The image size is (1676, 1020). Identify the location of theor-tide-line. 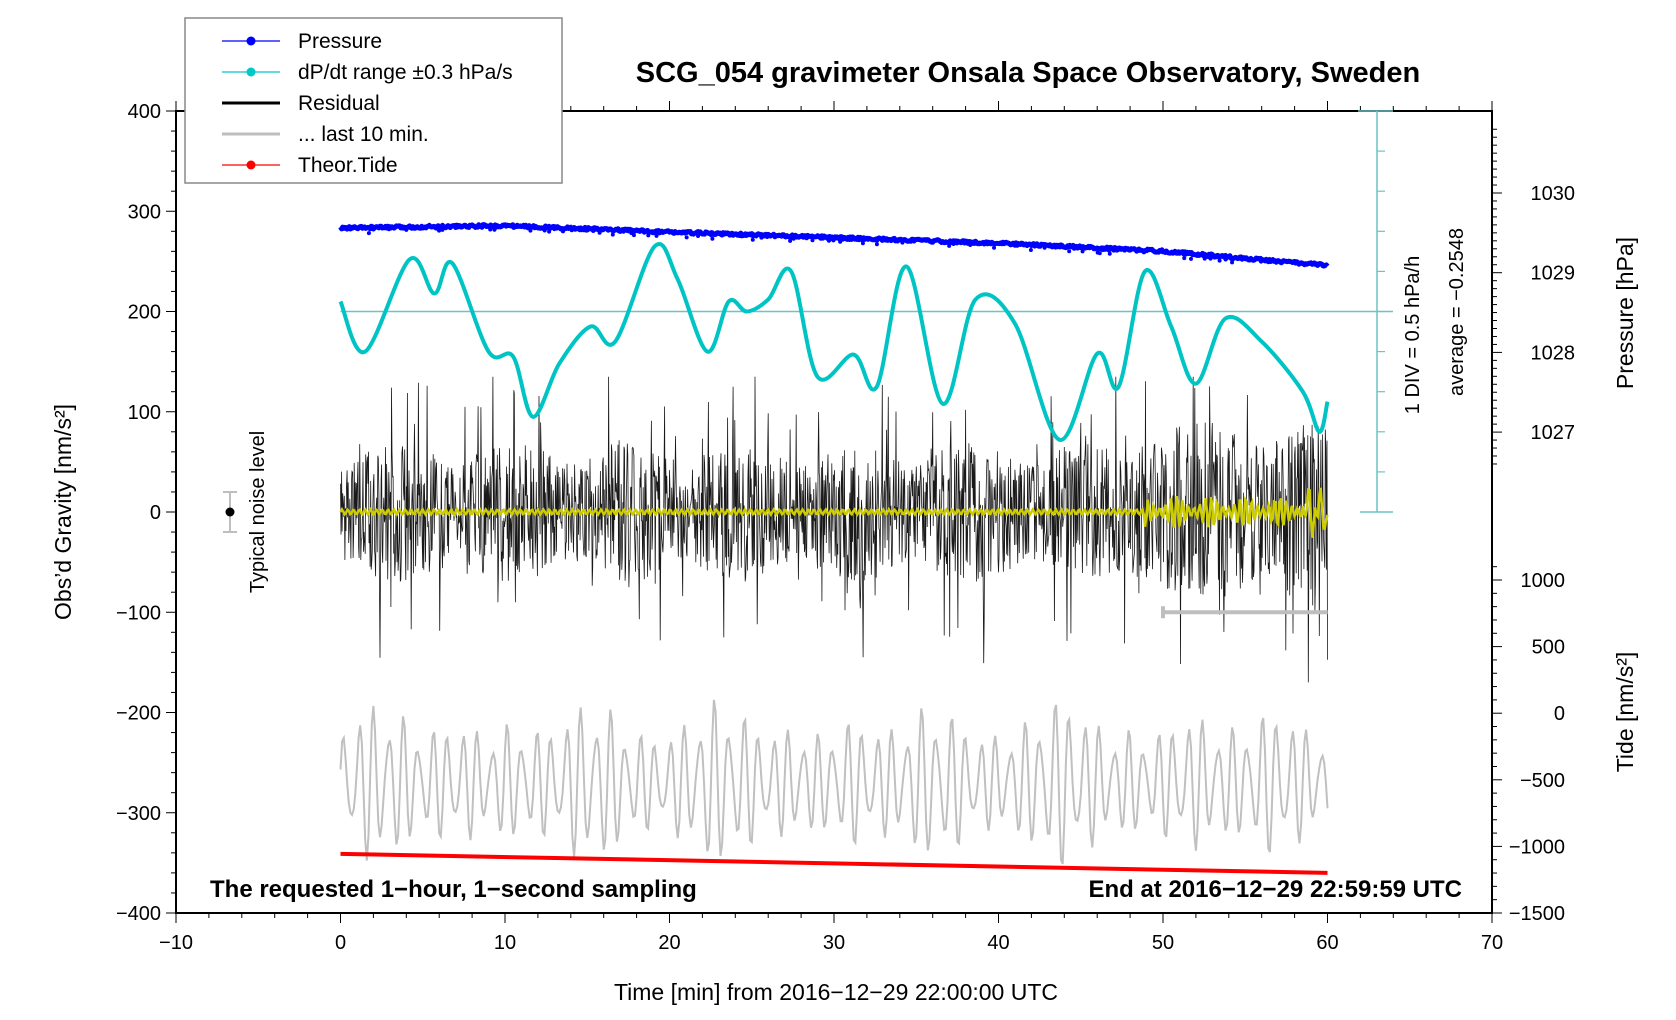
(834, 863).